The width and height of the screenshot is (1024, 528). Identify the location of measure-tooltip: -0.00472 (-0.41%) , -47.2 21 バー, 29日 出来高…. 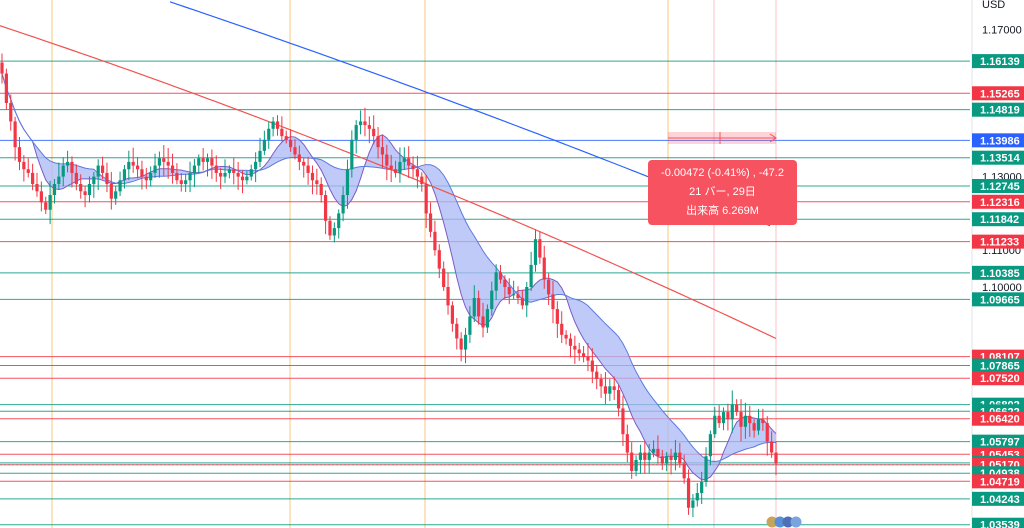
(722, 192).